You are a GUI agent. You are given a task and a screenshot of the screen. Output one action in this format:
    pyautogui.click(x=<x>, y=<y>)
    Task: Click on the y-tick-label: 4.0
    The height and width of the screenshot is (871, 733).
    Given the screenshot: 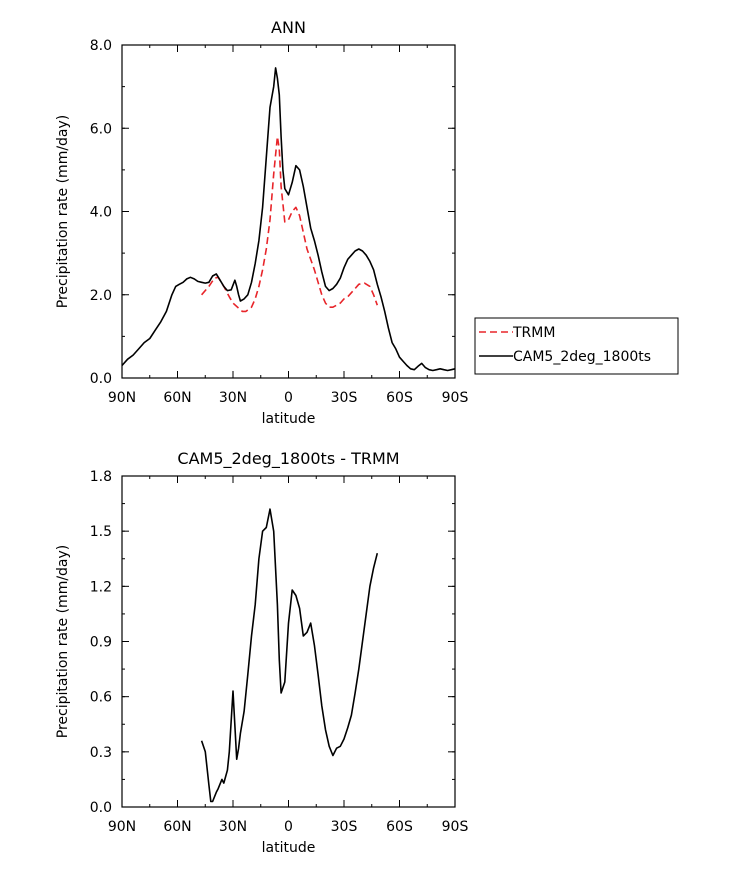 What is the action you would take?
    pyautogui.click(x=101, y=213)
    